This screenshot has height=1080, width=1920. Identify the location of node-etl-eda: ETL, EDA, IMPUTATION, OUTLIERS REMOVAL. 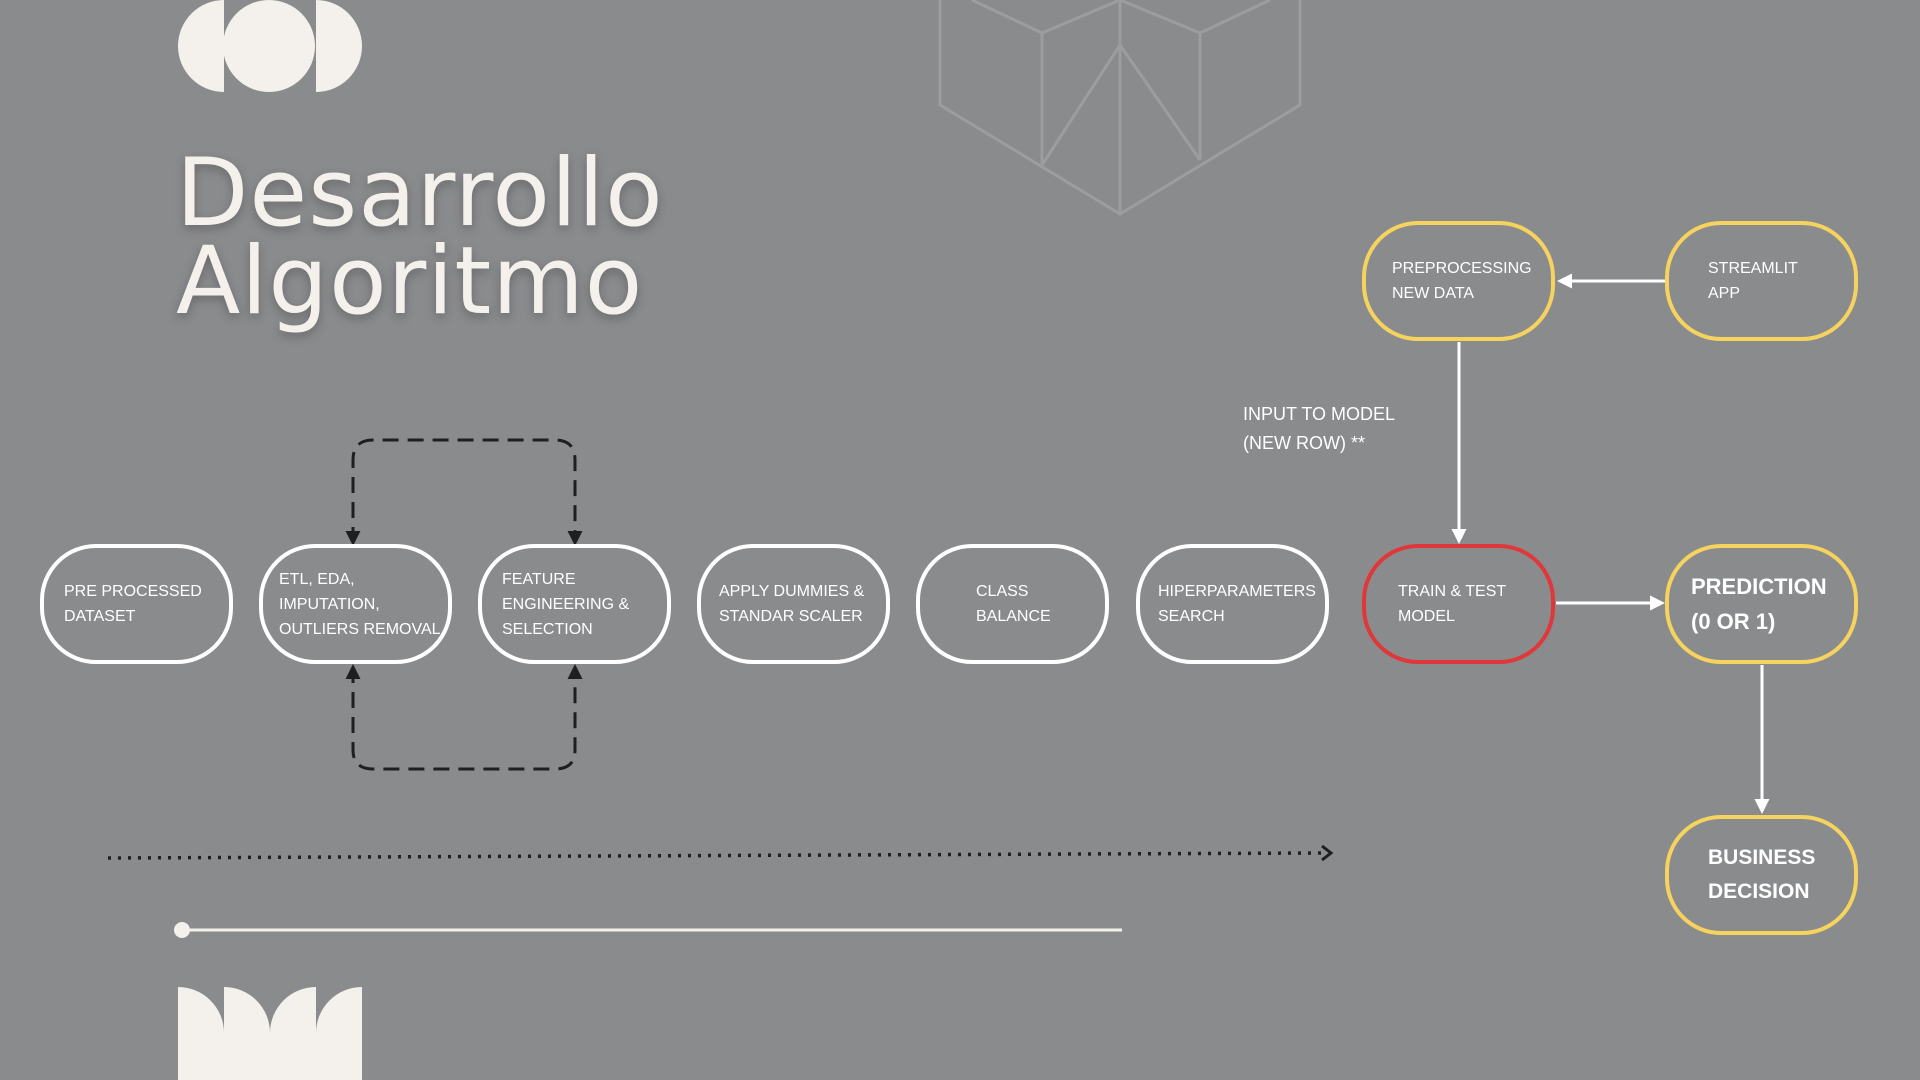
(355, 604).